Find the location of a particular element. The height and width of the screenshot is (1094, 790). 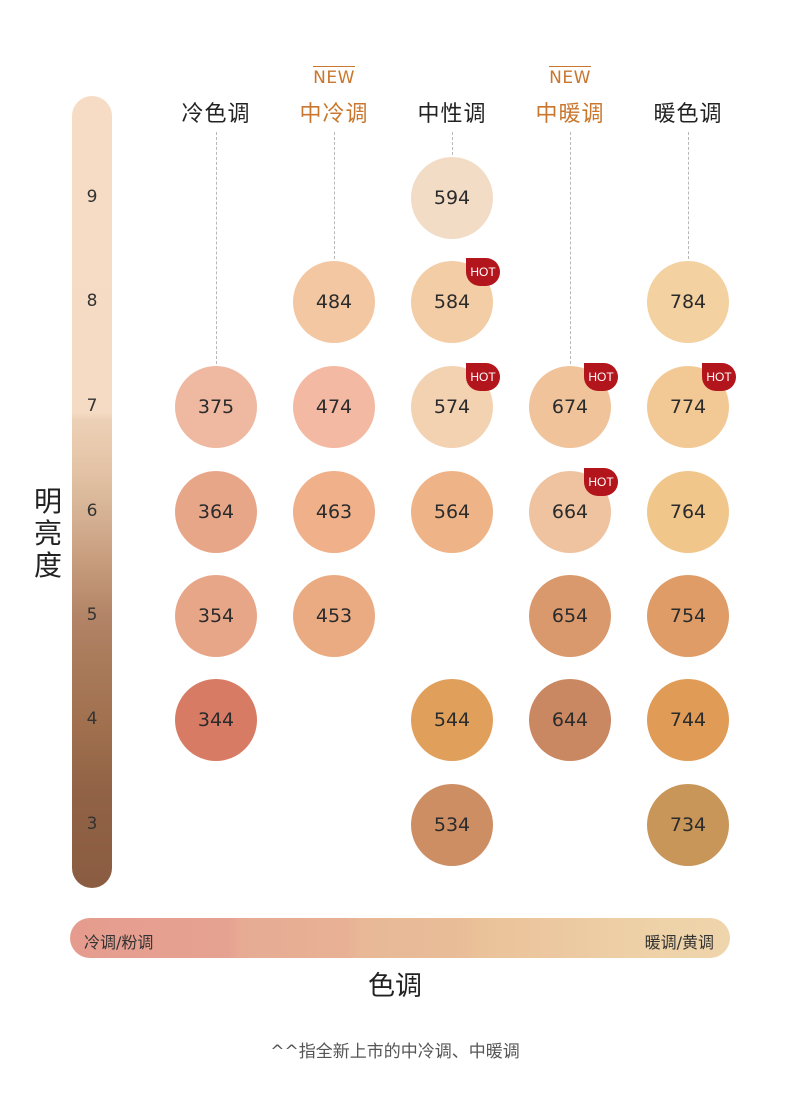

brightness-level-5: 5 is located at coordinates (92, 615).